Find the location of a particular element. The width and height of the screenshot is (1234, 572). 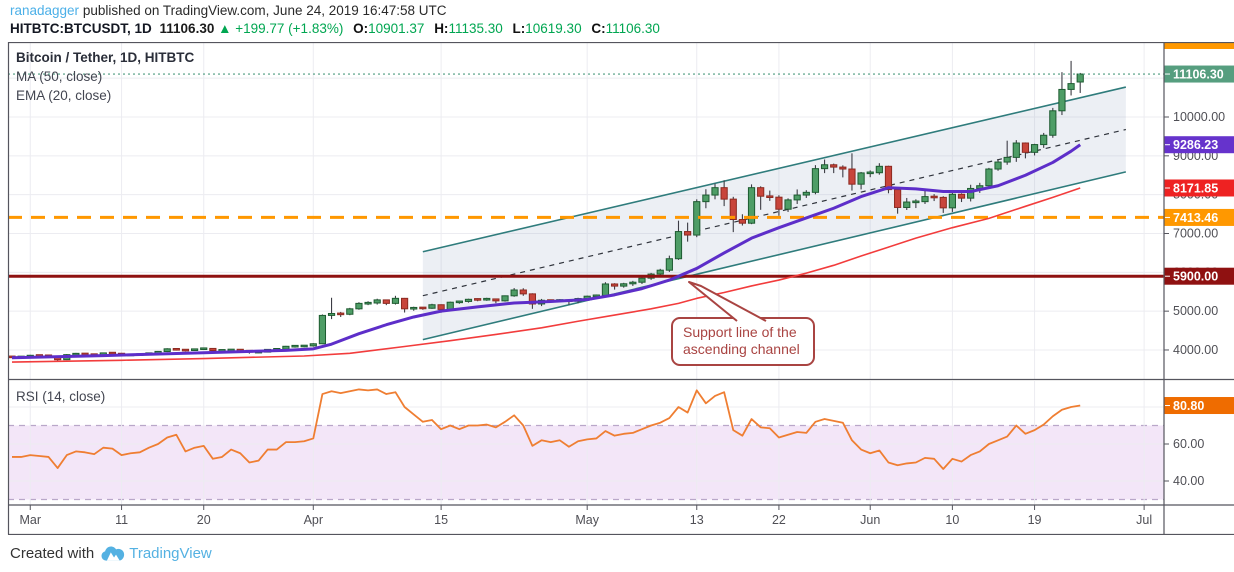

svg-text: 11 is located at coordinates (121, 520).